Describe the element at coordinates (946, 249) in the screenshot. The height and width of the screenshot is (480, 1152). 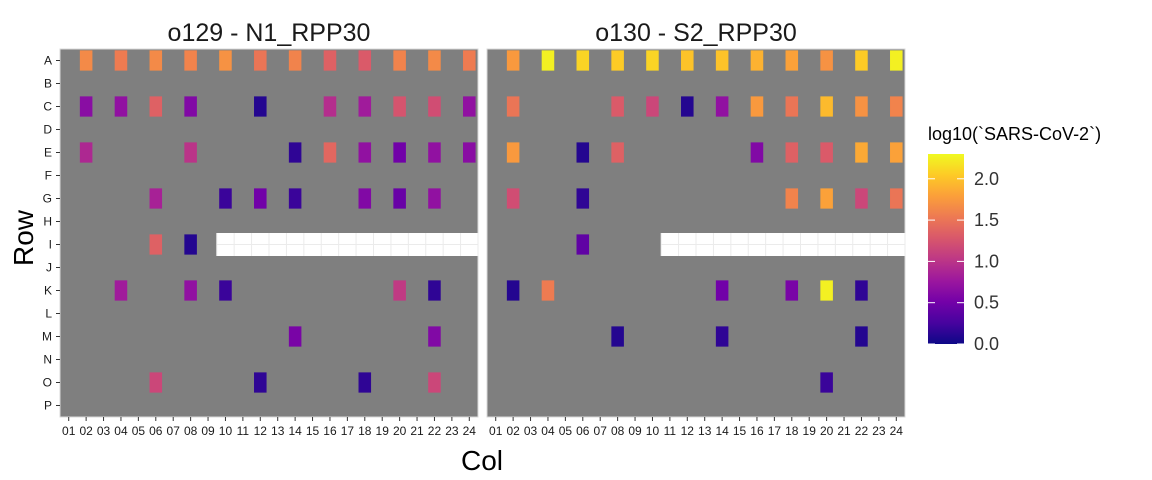
I see `legend-colorbar` at that location.